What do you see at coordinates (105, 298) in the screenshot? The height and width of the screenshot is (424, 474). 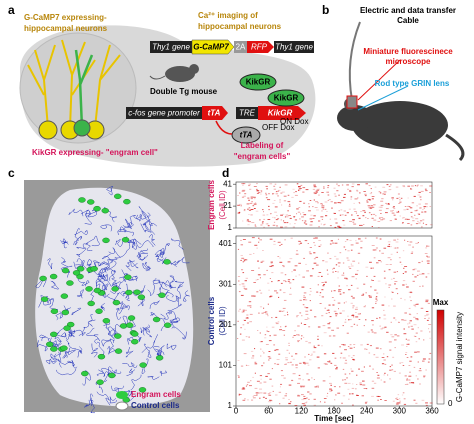 I see `engram-cells` at bounding box center [105, 298].